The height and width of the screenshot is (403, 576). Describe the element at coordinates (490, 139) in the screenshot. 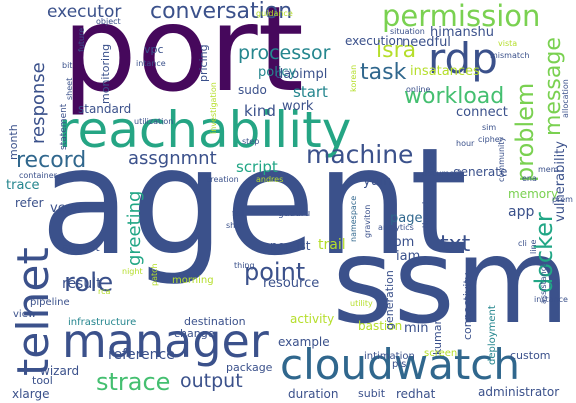

I see `word: cipher` at that location.